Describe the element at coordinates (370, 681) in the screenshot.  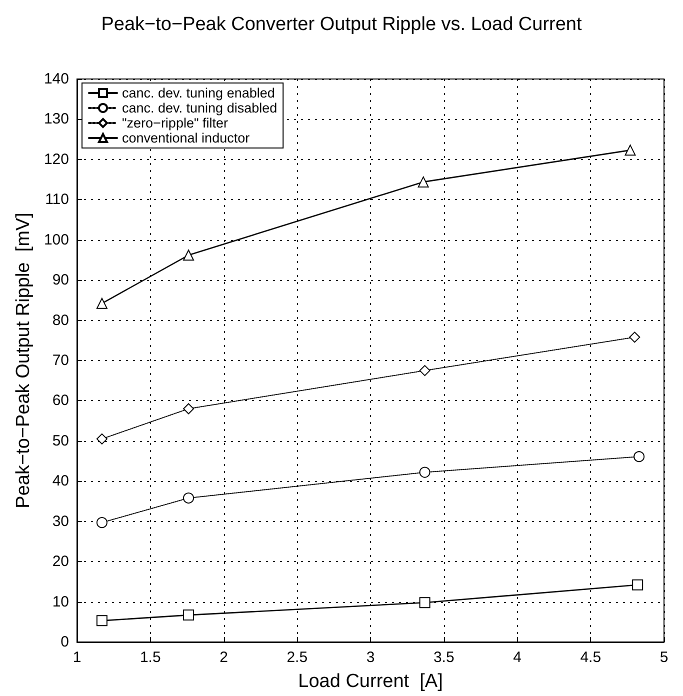
I see `x-axis-title: Load Current [A]` at that location.